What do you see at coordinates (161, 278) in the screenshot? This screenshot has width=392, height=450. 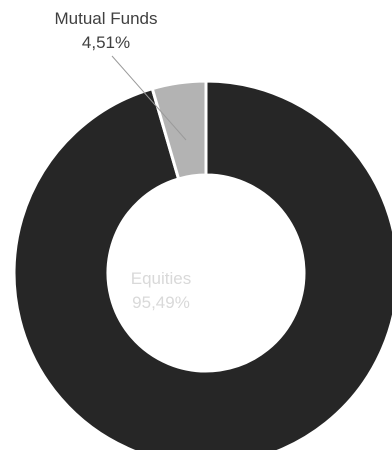 I see `equities-name-label: Equities` at bounding box center [161, 278].